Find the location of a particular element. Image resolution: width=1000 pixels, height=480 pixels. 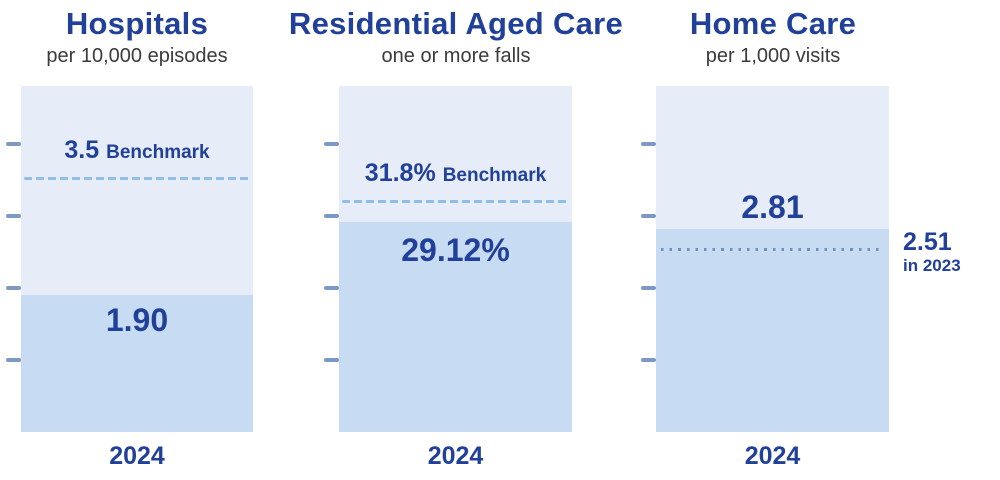

prior-year-dotted-line is located at coordinates (772, 250).